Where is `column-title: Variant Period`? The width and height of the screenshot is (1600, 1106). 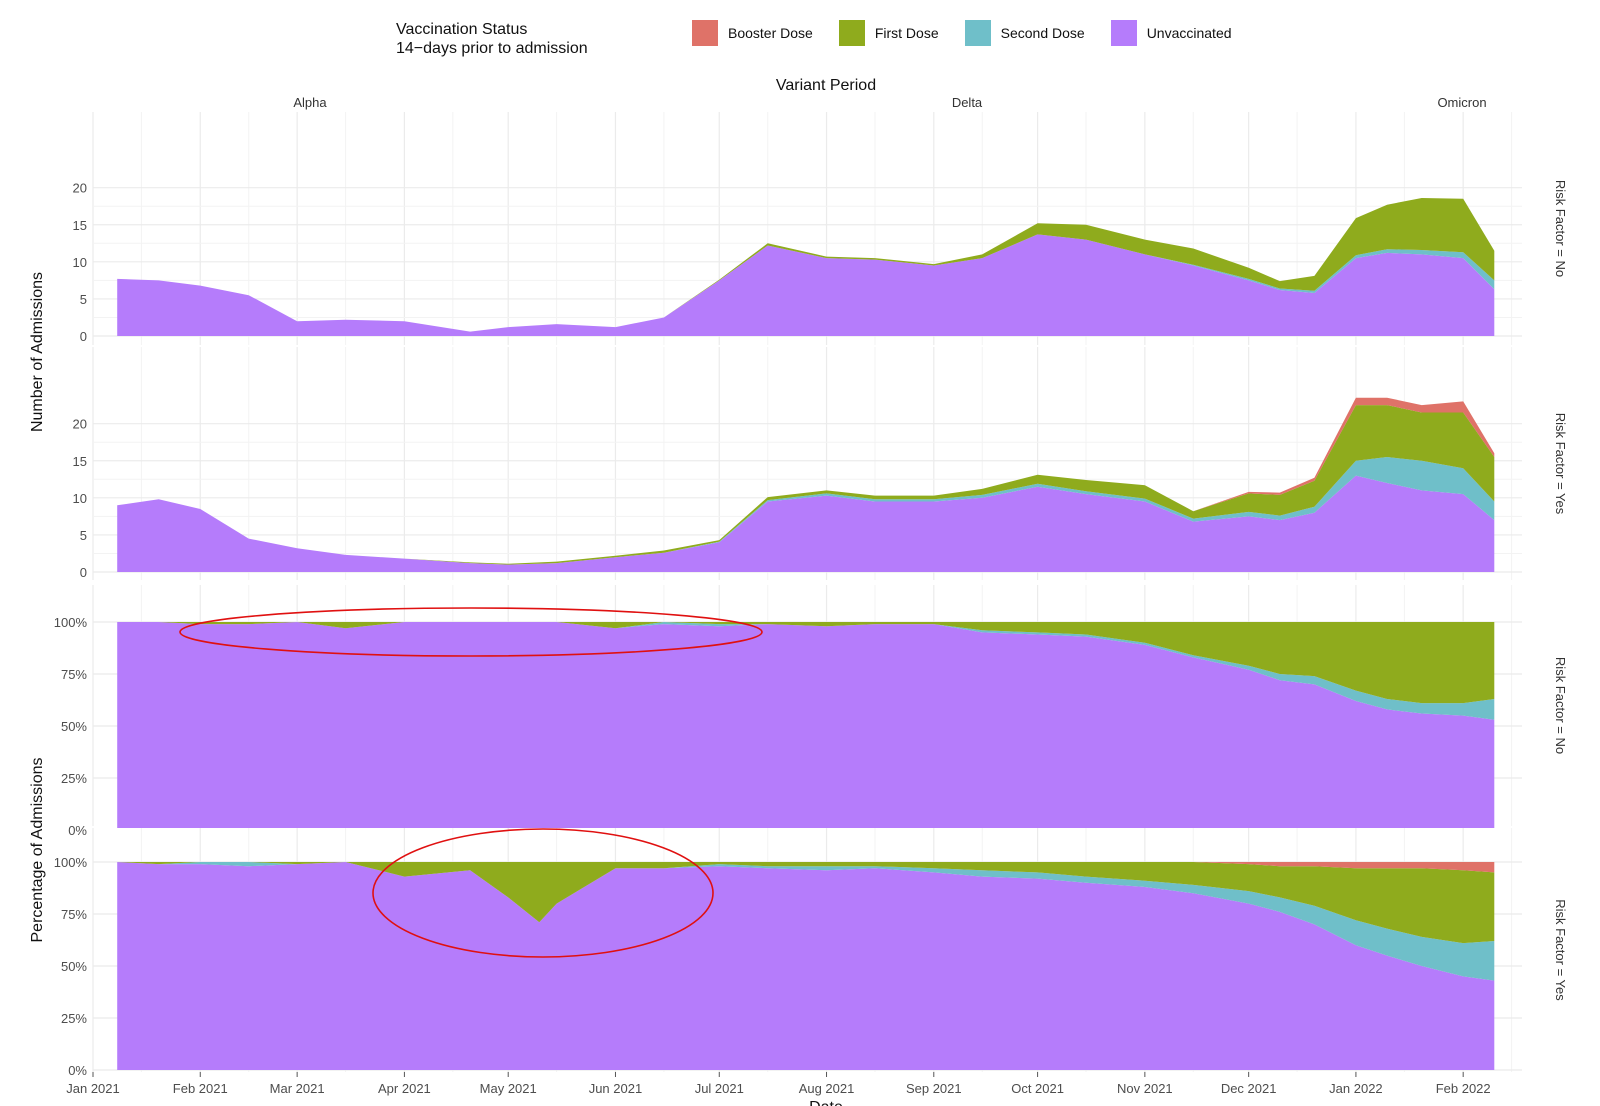 column-title: Variant Period is located at coordinates (826, 85).